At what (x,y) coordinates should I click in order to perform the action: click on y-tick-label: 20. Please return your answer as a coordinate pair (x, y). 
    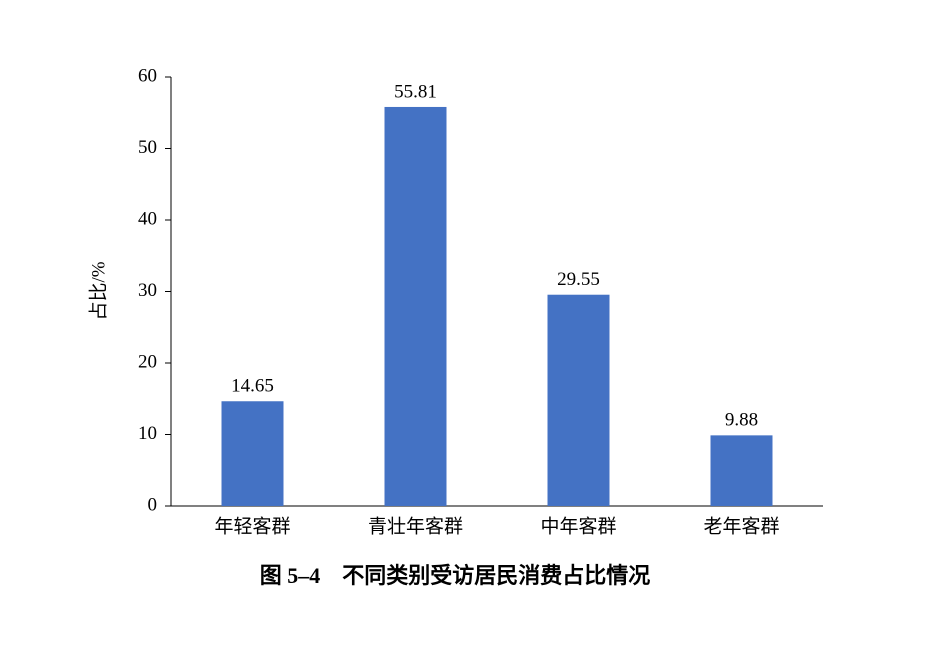
    Looking at the image, I should click on (147, 361).